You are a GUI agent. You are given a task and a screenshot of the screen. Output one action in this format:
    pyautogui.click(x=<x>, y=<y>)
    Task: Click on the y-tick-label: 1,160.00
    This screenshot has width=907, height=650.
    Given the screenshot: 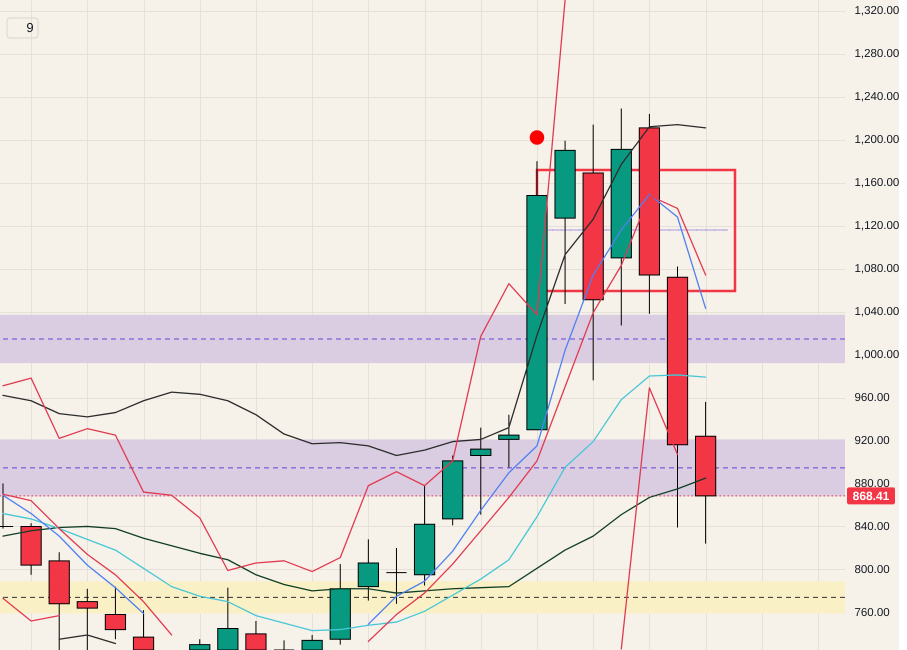 What is the action you would take?
    pyautogui.click(x=877, y=183)
    